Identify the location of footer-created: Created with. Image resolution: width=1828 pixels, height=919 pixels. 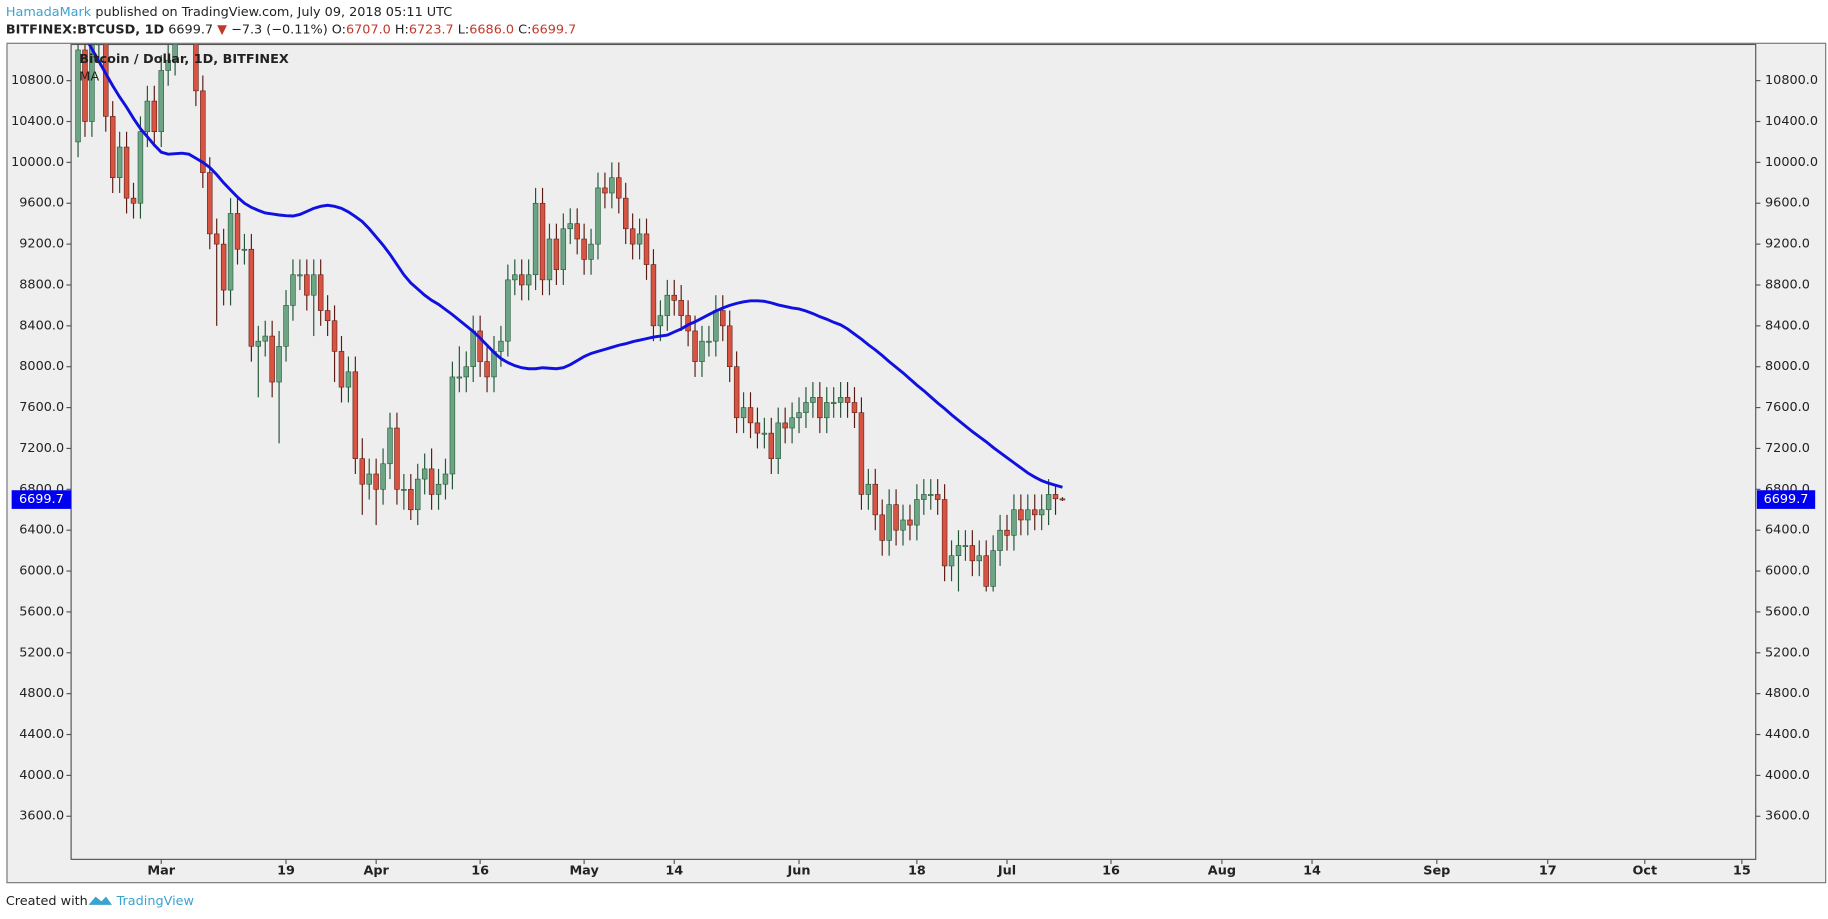
(47, 901).